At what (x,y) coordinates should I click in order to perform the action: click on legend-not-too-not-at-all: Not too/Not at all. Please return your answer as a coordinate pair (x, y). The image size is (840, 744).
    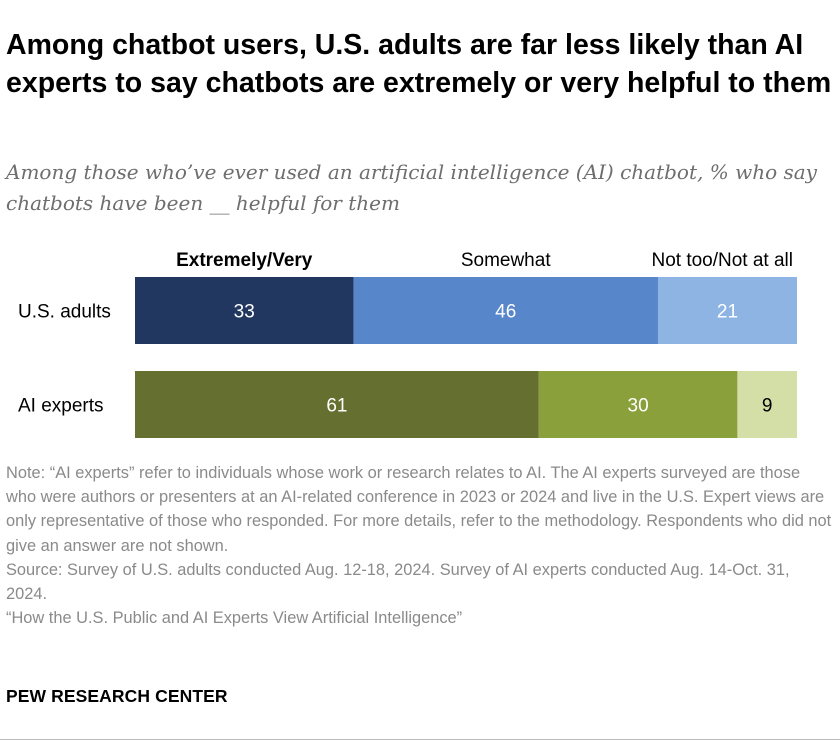
    Looking at the image, I should click on (722, 260).